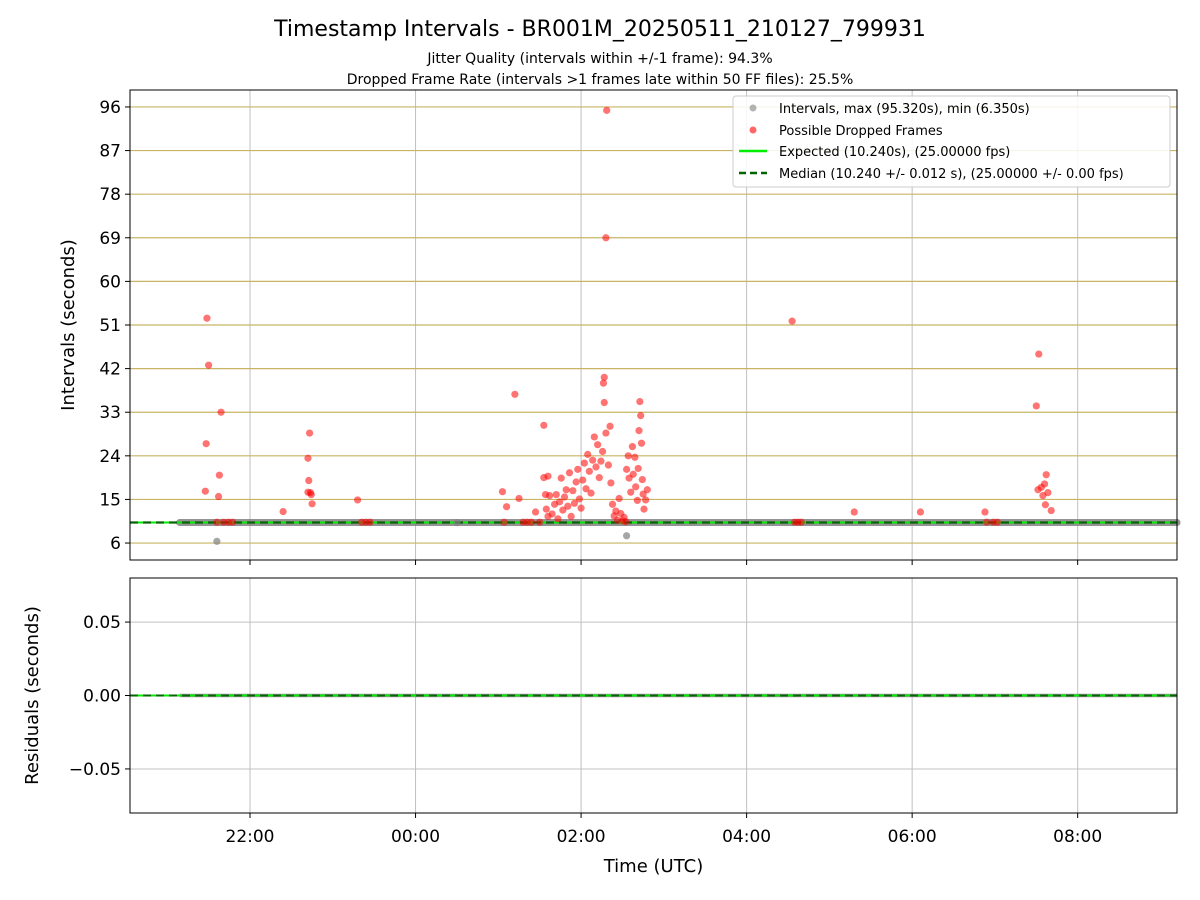 This screenshot has height=900, width=1200. I want to click on x-tick-label: 04:00, so click(746, 837).